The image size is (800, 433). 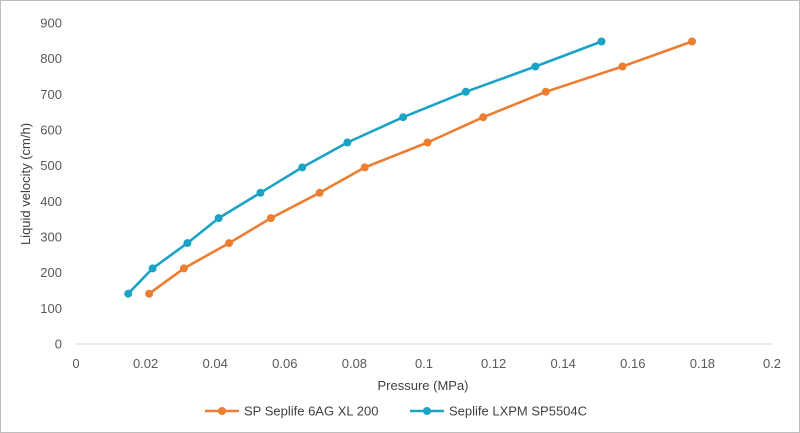 What do you see at coordinates (51, 94) in the screenshot?
I see `y-tick-label: 700` at bounding box center [51, 94].